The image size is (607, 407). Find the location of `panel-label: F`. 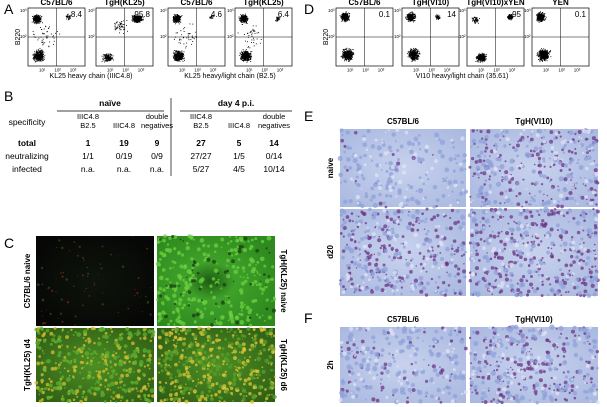

panel-label: F is located at coordinates (308, 318).